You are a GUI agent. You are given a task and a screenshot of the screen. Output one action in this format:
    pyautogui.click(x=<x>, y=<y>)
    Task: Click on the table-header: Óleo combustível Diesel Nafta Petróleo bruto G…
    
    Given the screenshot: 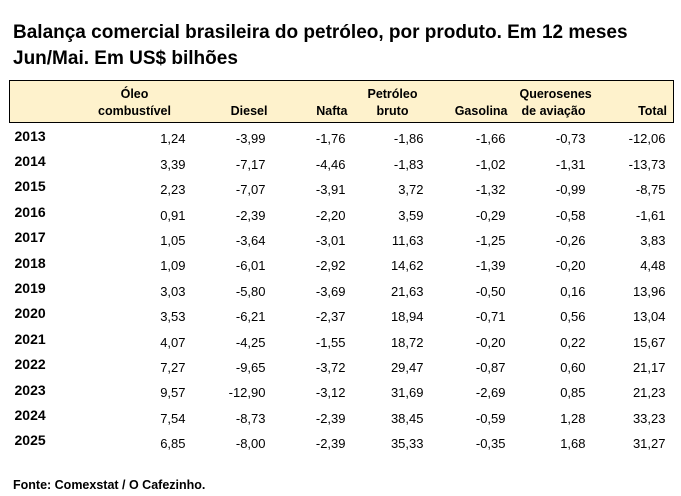 What is the action you would take?
    pyautogui.click(x=341, y=101)
    